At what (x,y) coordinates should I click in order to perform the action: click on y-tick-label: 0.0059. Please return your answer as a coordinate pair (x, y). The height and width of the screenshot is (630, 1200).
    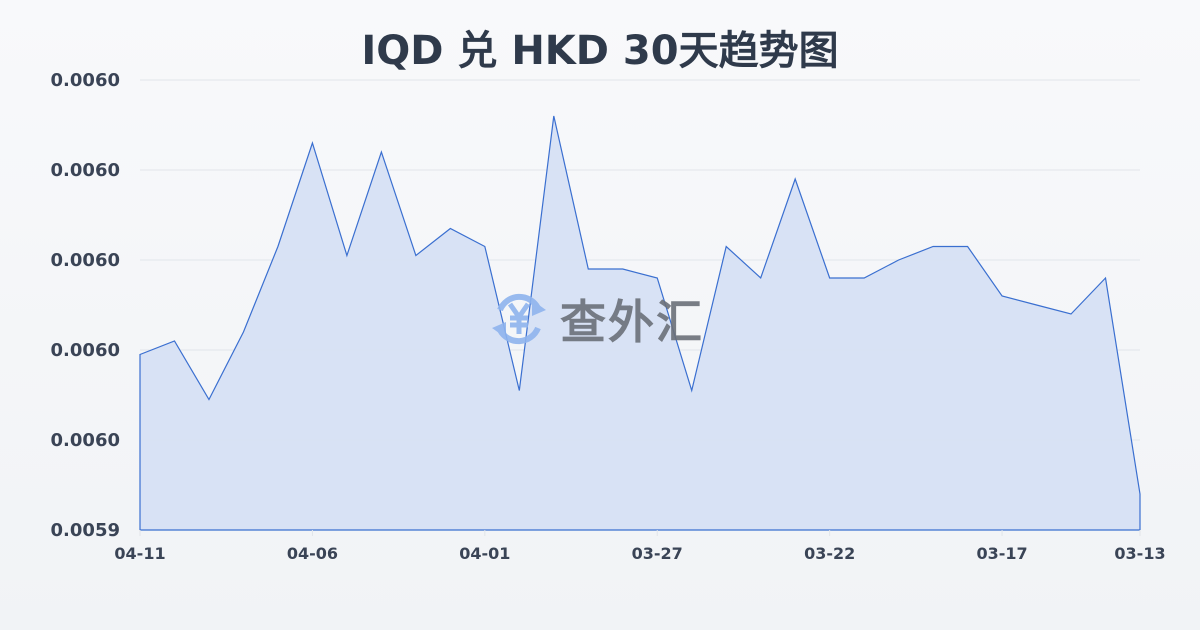
    Looking at the image, I should click on (85, 530).